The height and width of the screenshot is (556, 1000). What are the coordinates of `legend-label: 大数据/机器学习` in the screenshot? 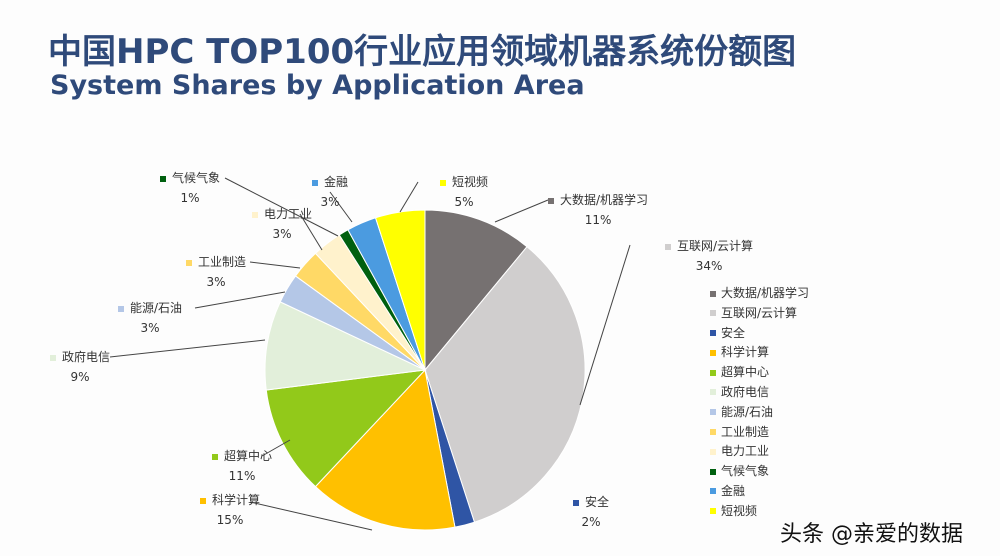 It's located at (765, 293).